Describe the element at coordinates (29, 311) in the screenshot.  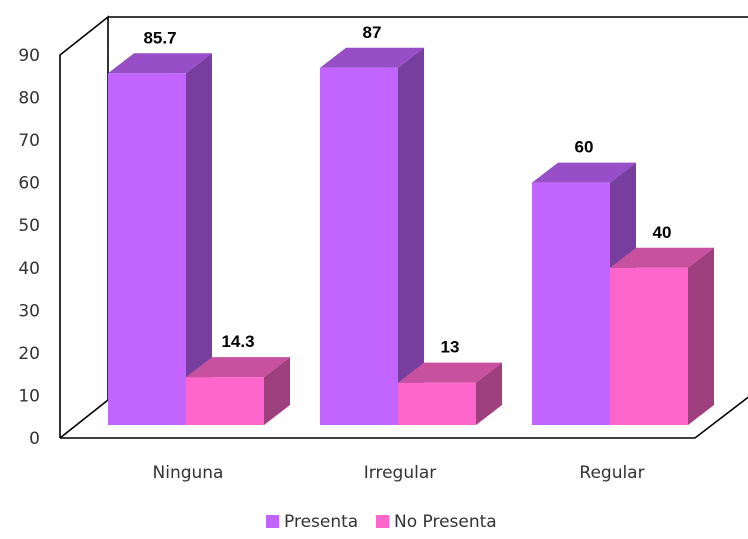
I see `y-tick-label: 30` at that location.